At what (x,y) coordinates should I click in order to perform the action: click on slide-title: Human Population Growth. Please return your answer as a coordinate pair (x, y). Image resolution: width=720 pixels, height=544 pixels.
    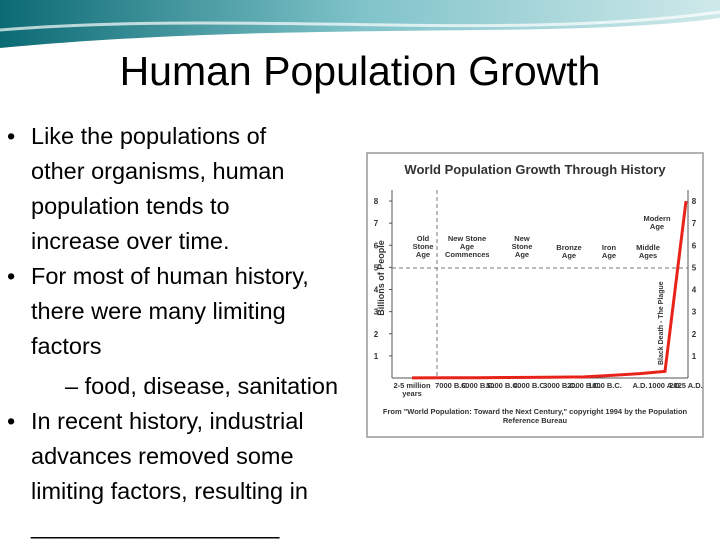
    Looking at the image, I should click on (360, 71).